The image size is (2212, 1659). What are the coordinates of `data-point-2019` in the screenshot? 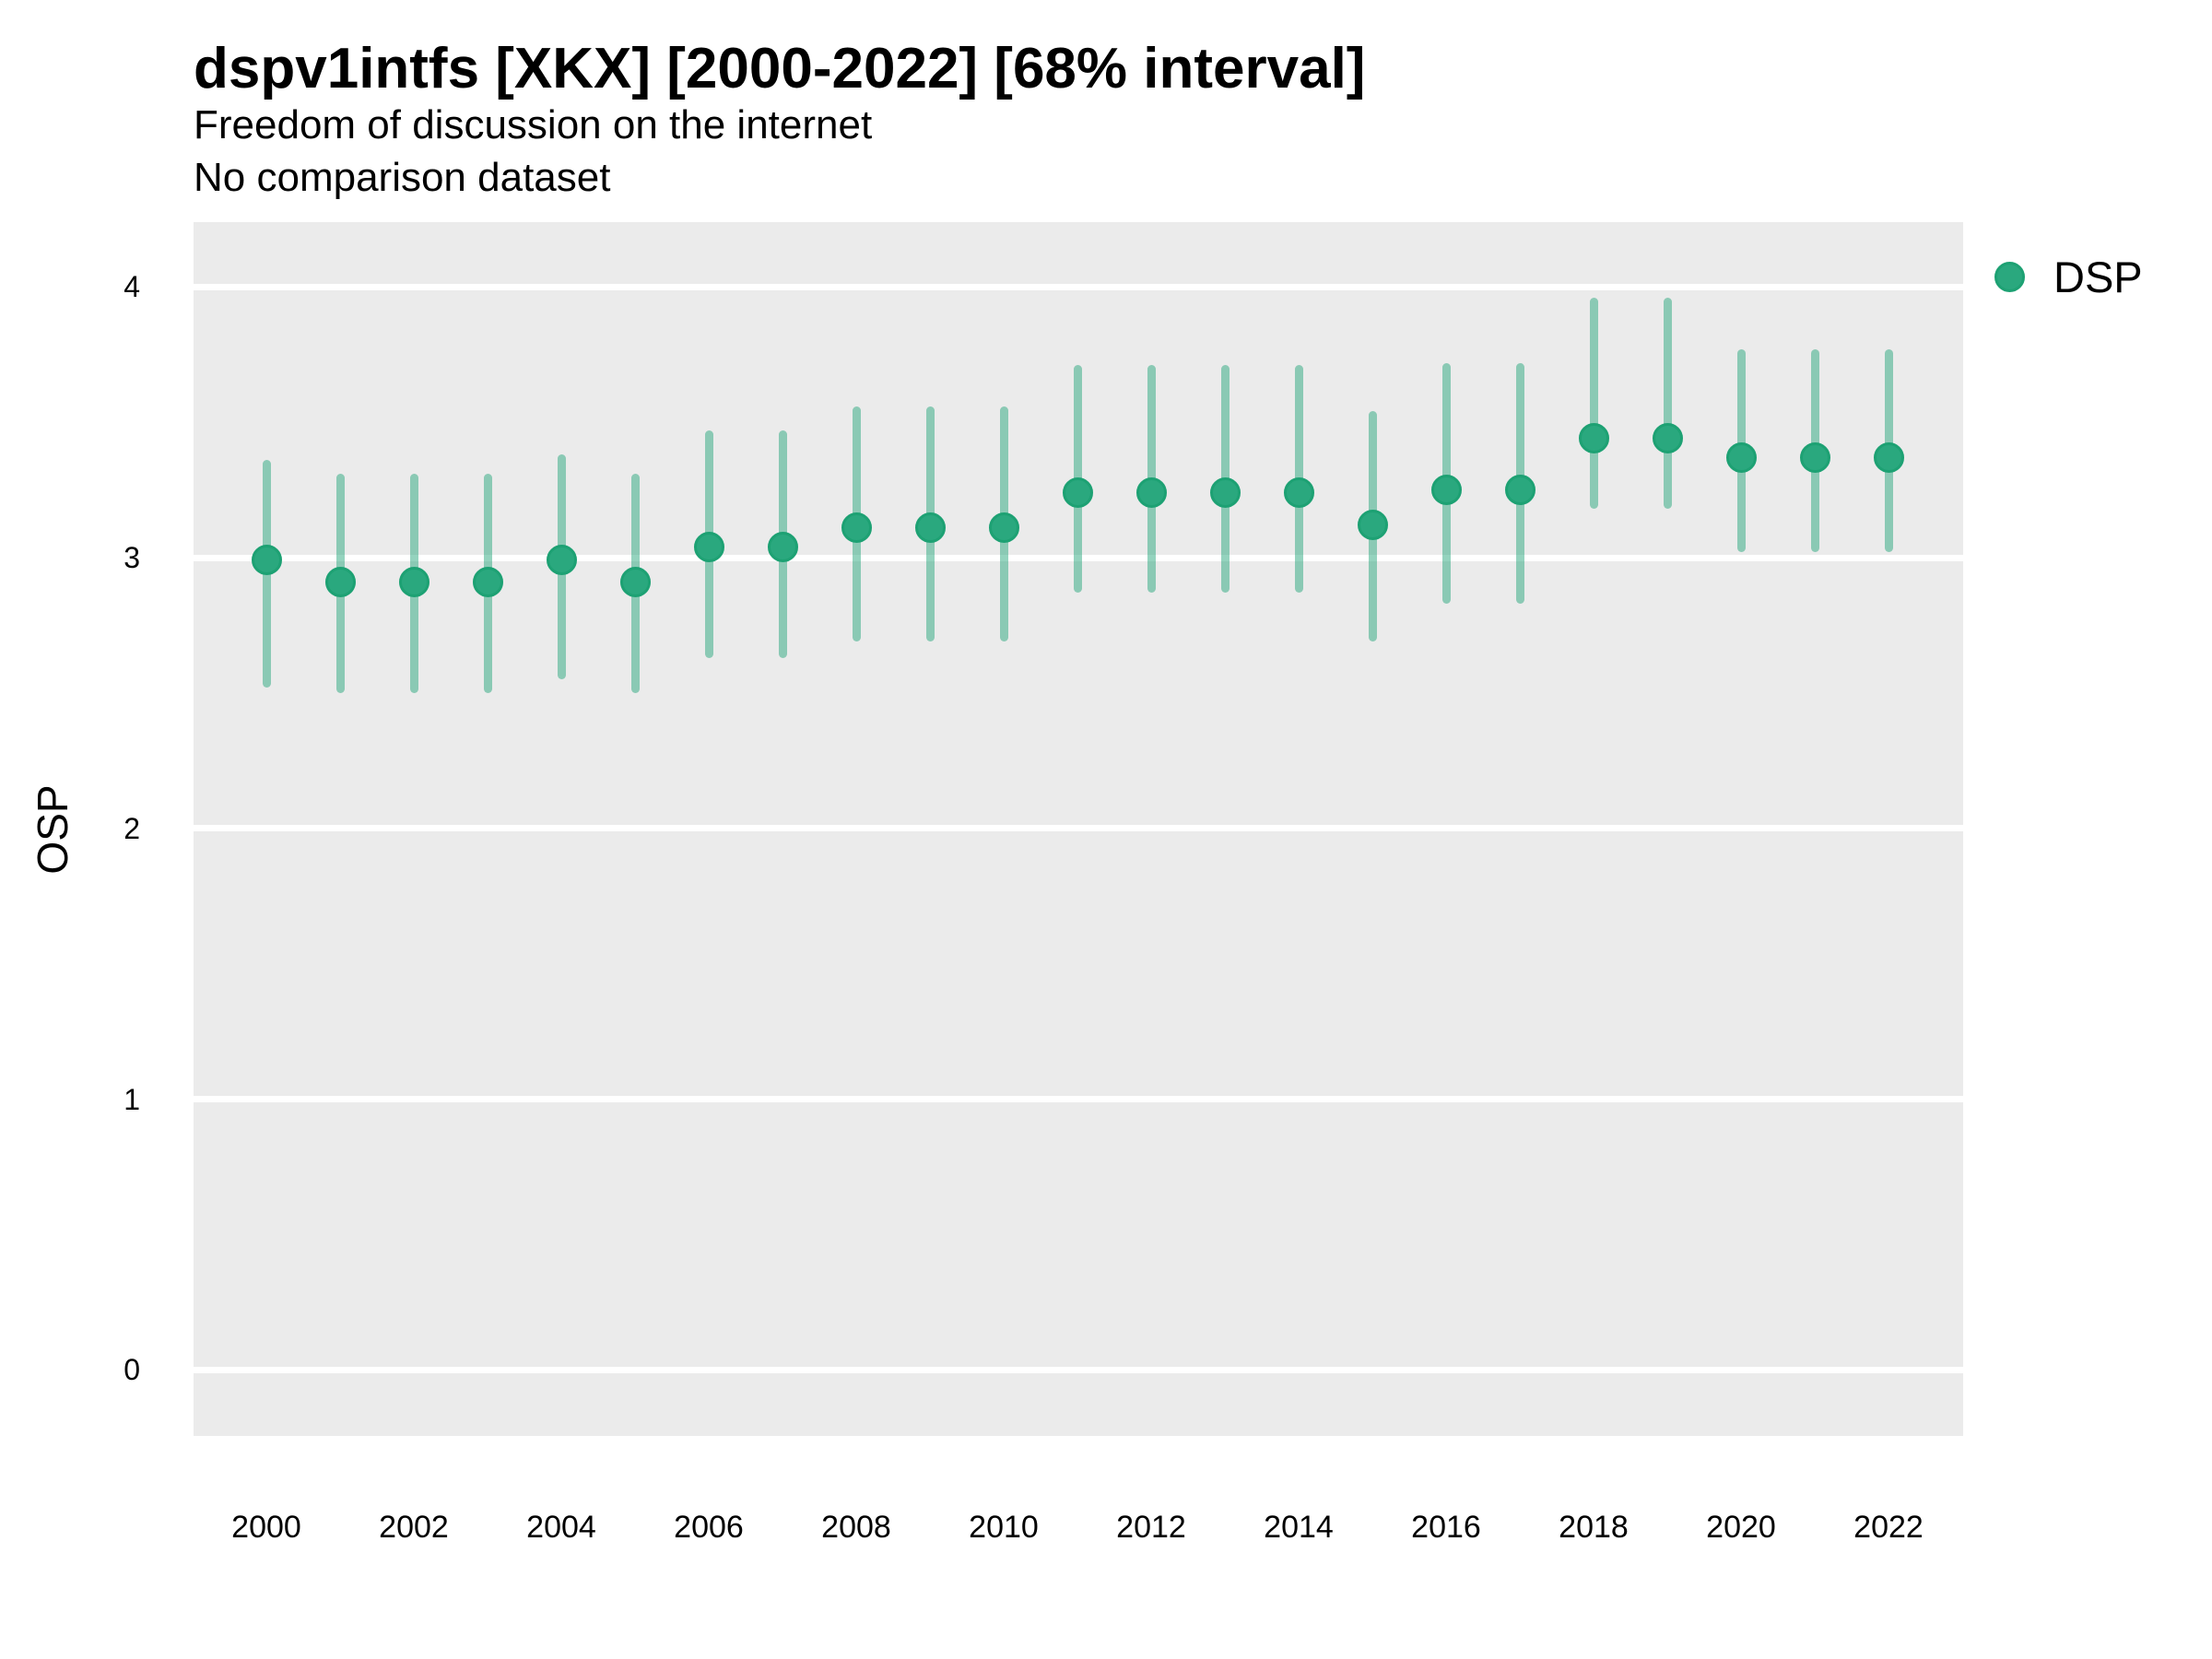 It's located at (1667, 438).